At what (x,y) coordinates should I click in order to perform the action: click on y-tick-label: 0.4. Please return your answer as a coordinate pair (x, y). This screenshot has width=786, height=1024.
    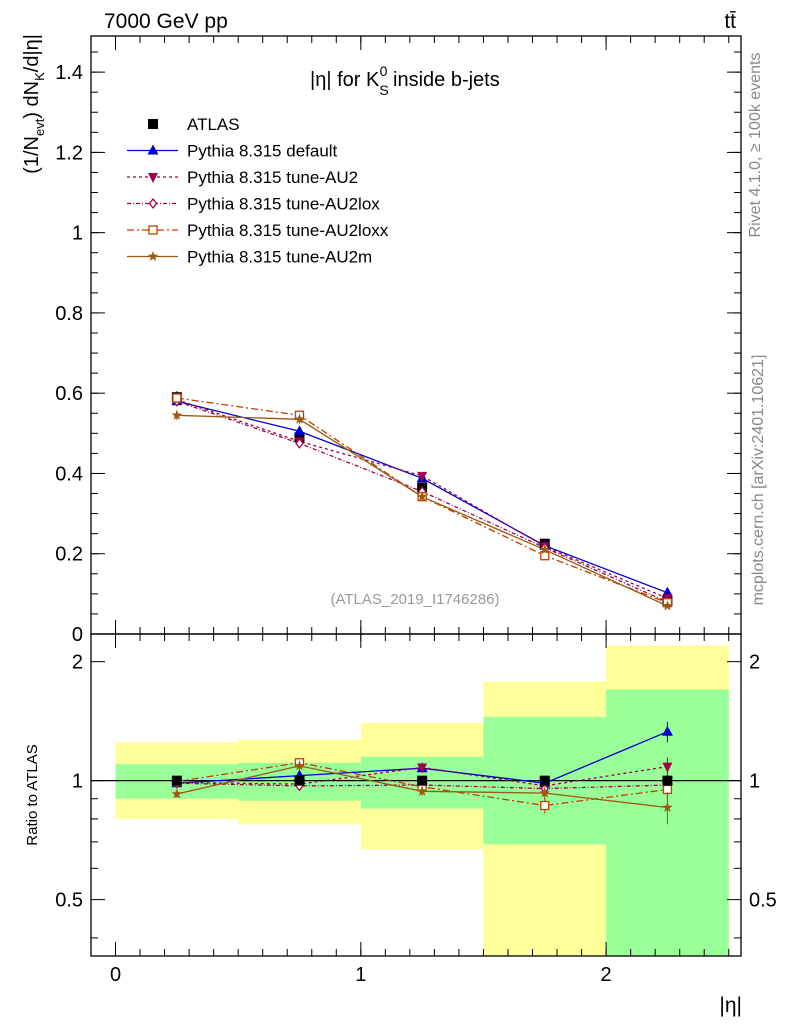
    Looking at the image, I should click on (69, 474).